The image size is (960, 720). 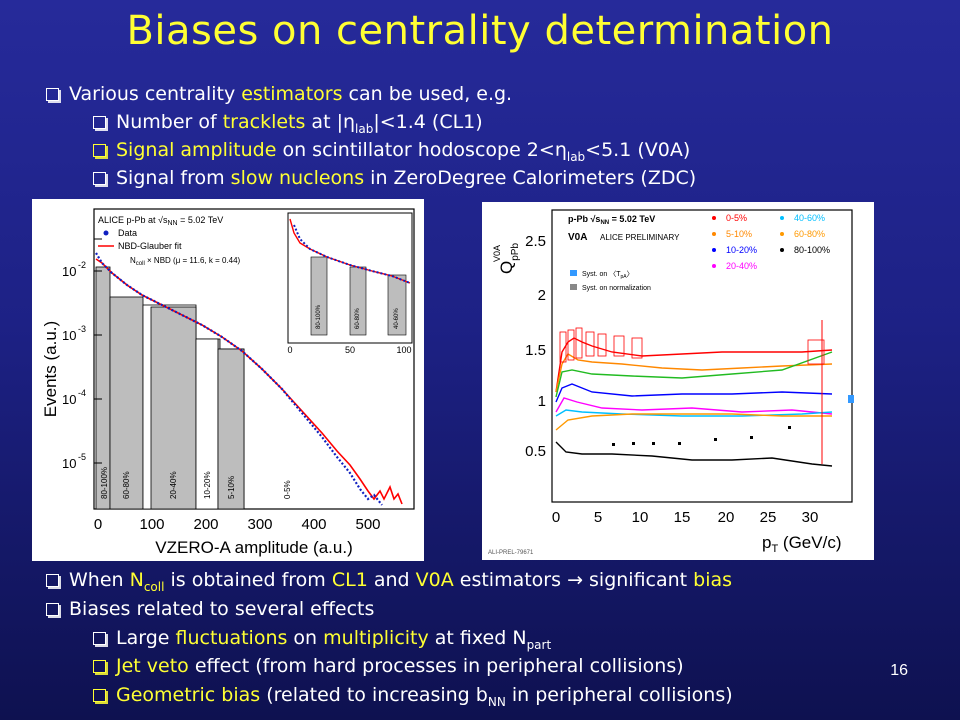 What do you see at coordinates (511, 553) in the screenshot?
I see `plot-footer: ALI-PREL-79671` at bounding box center [511, 553].